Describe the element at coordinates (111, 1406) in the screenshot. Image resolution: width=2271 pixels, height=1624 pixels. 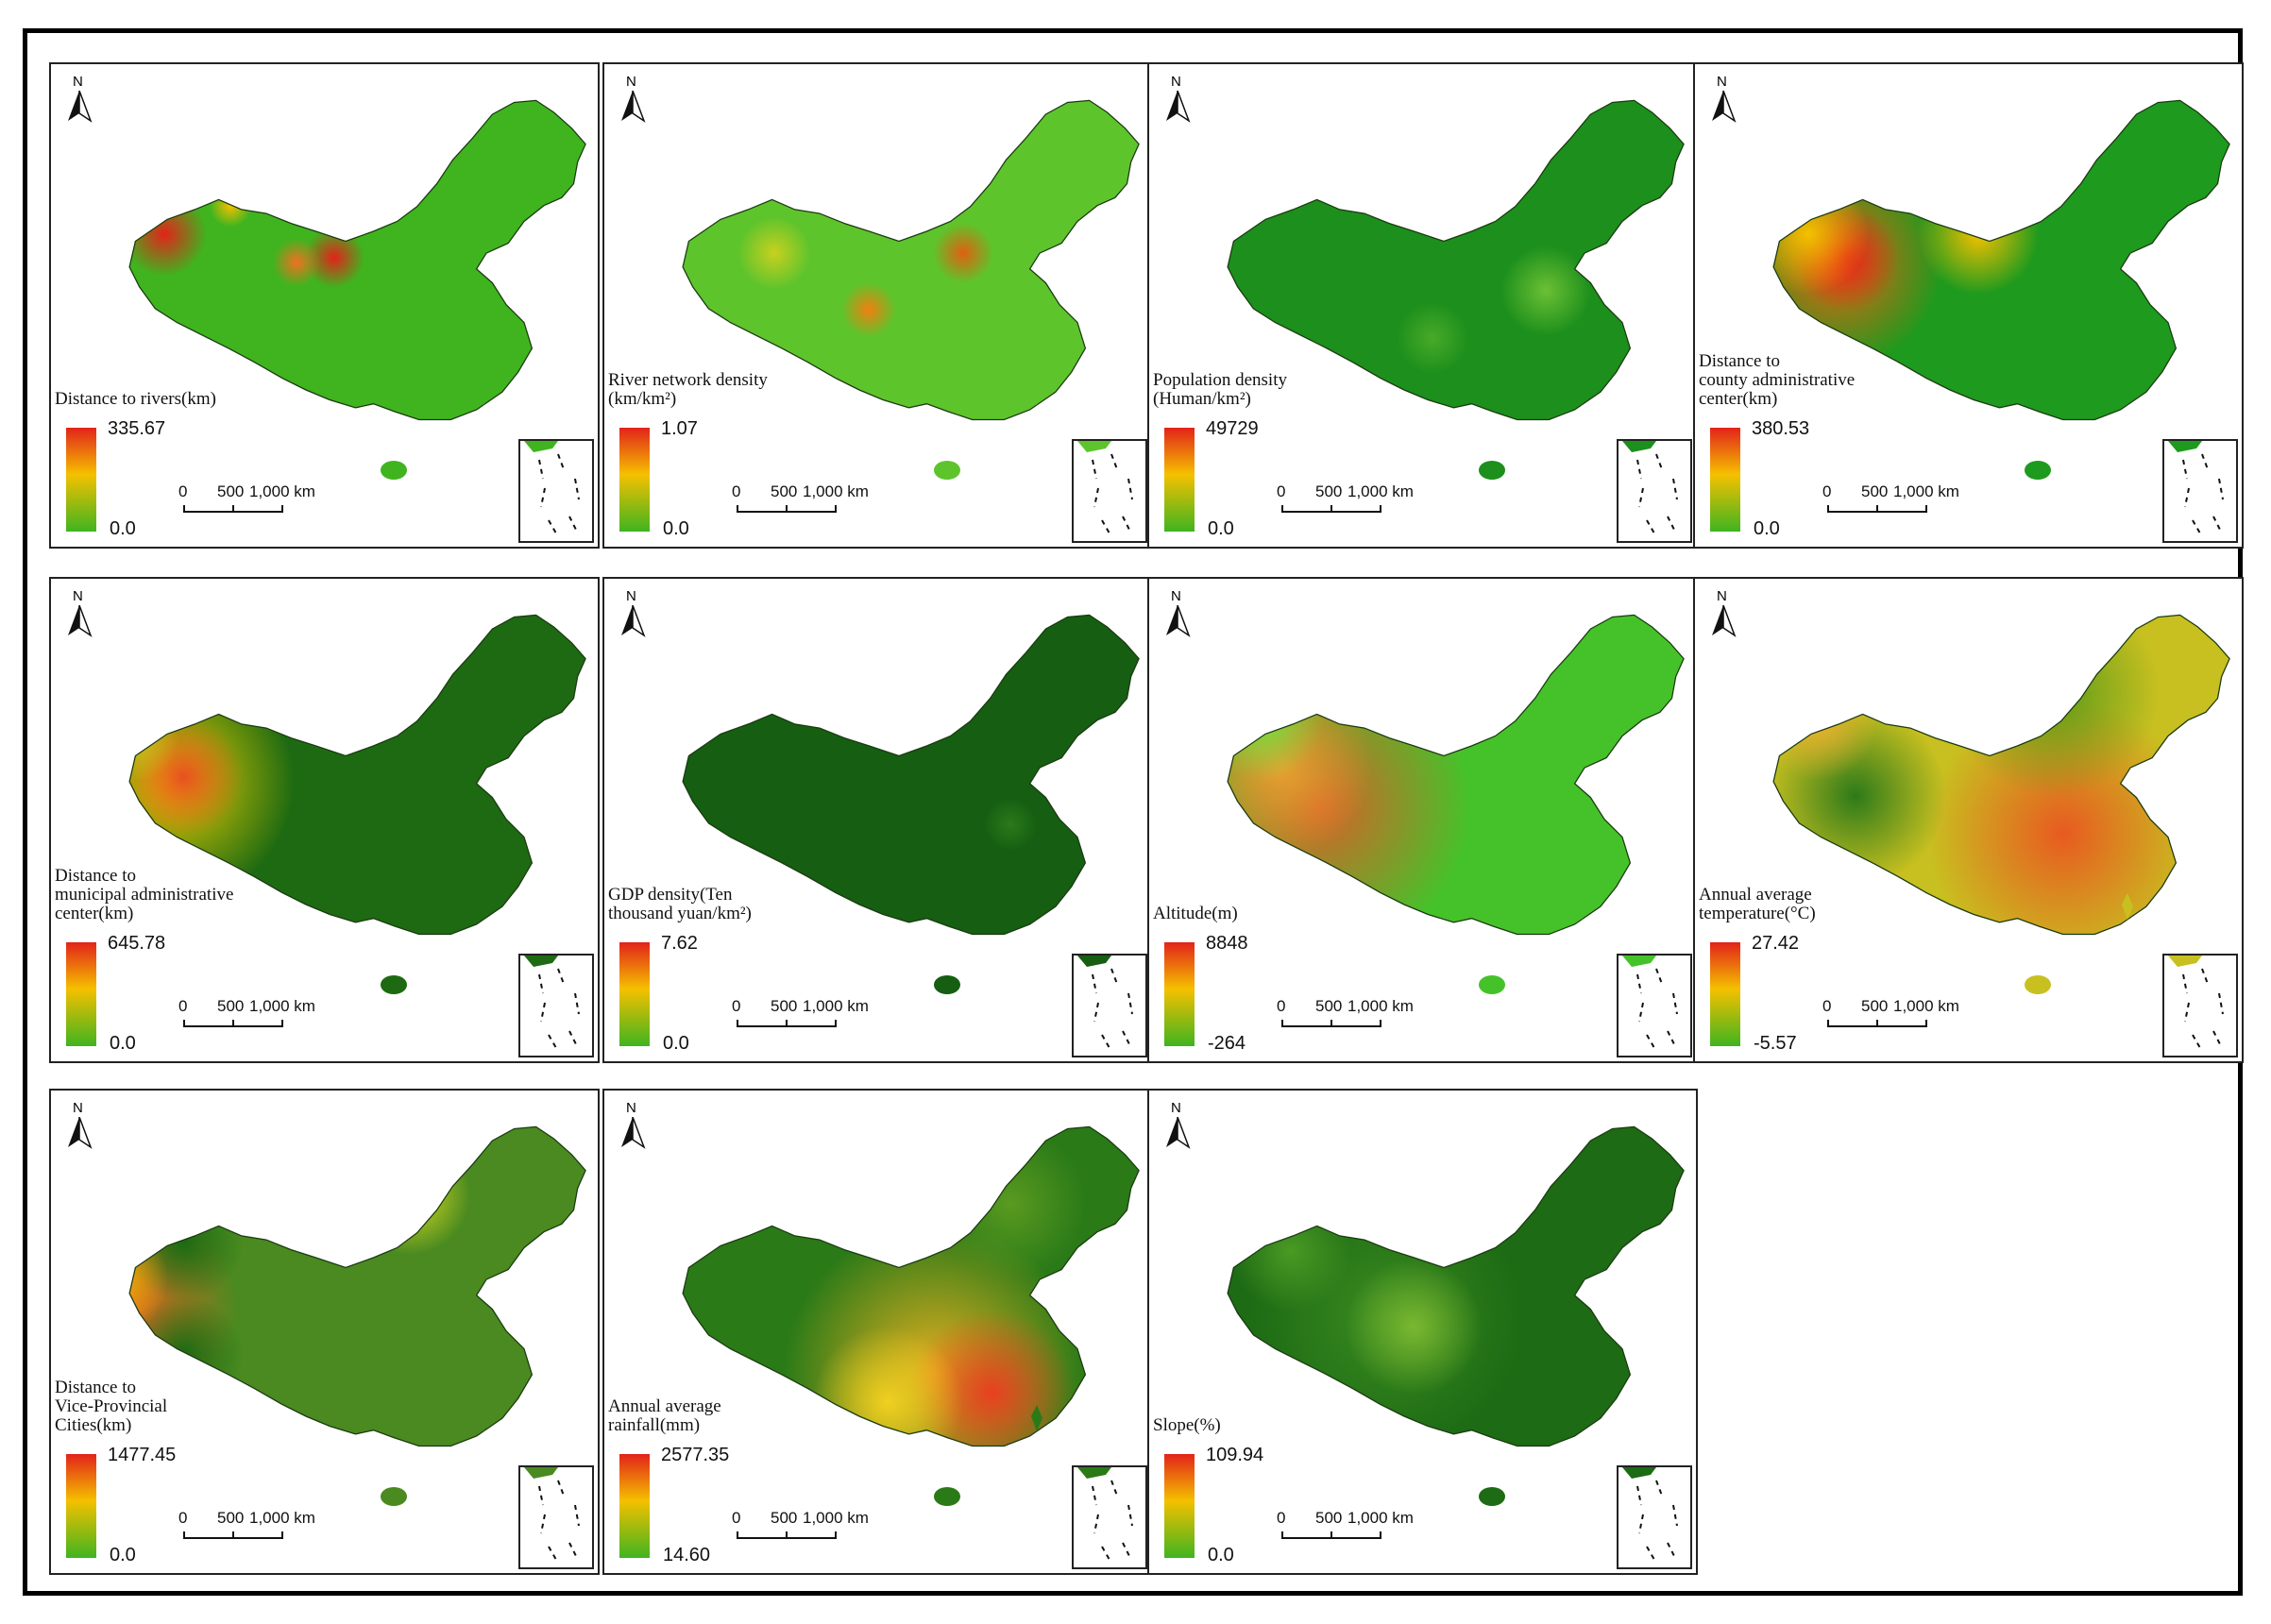
I see `legend-title: Distance to Vice-Provincial Cities(km)` at that location.